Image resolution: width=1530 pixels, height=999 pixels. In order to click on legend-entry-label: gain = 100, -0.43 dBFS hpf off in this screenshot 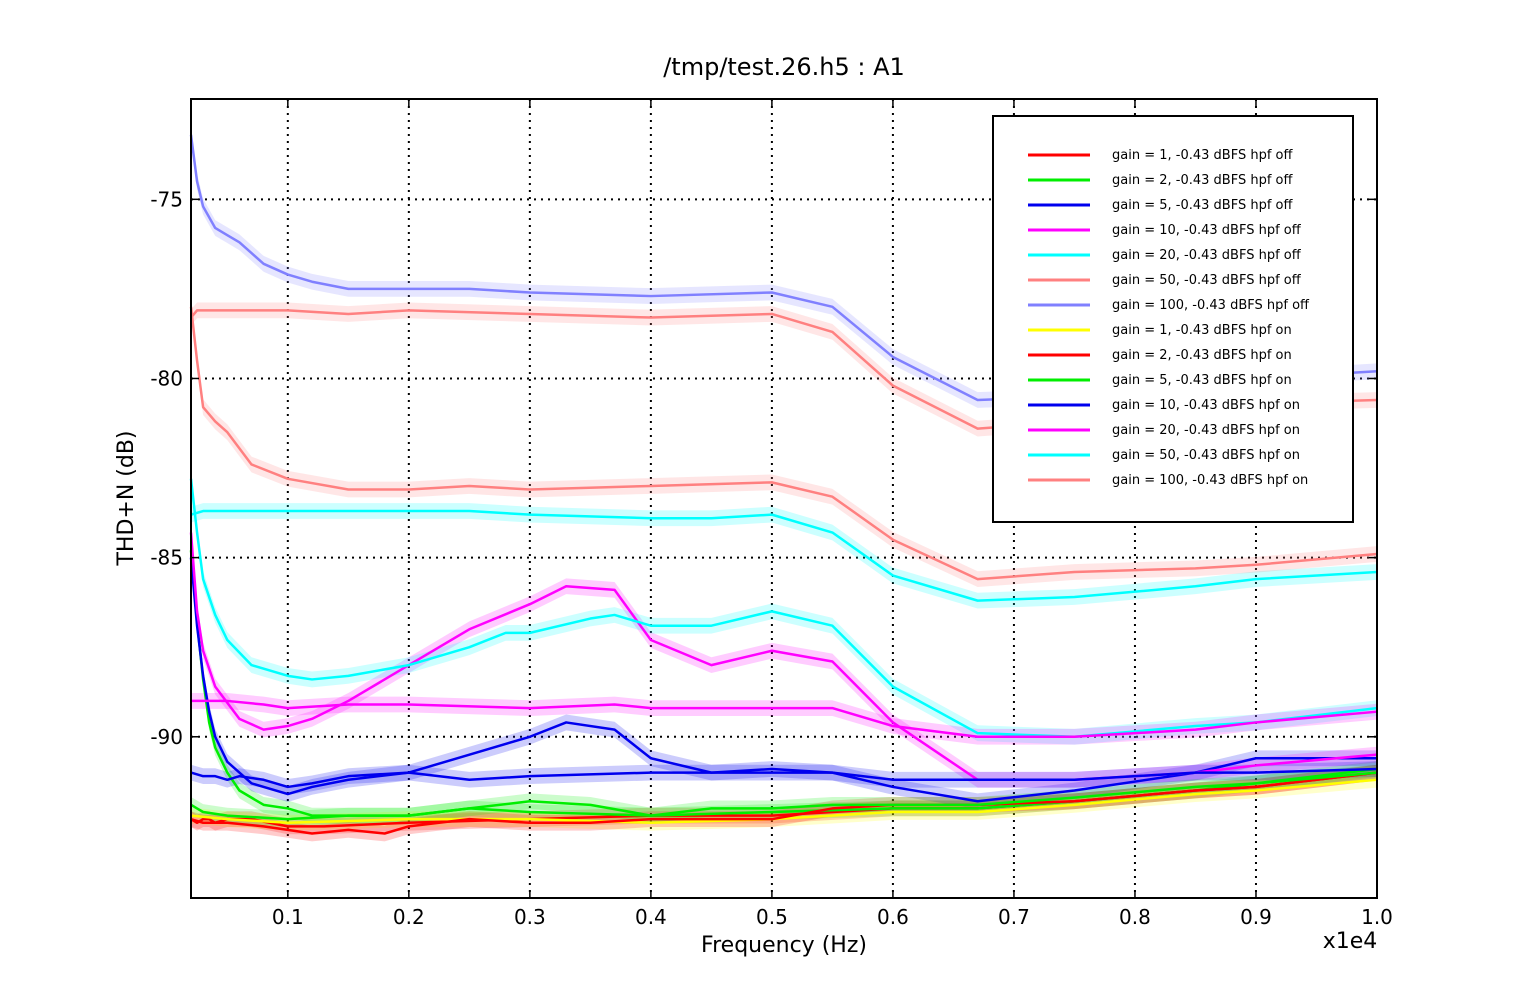, I will do `click(1211, 305)`.